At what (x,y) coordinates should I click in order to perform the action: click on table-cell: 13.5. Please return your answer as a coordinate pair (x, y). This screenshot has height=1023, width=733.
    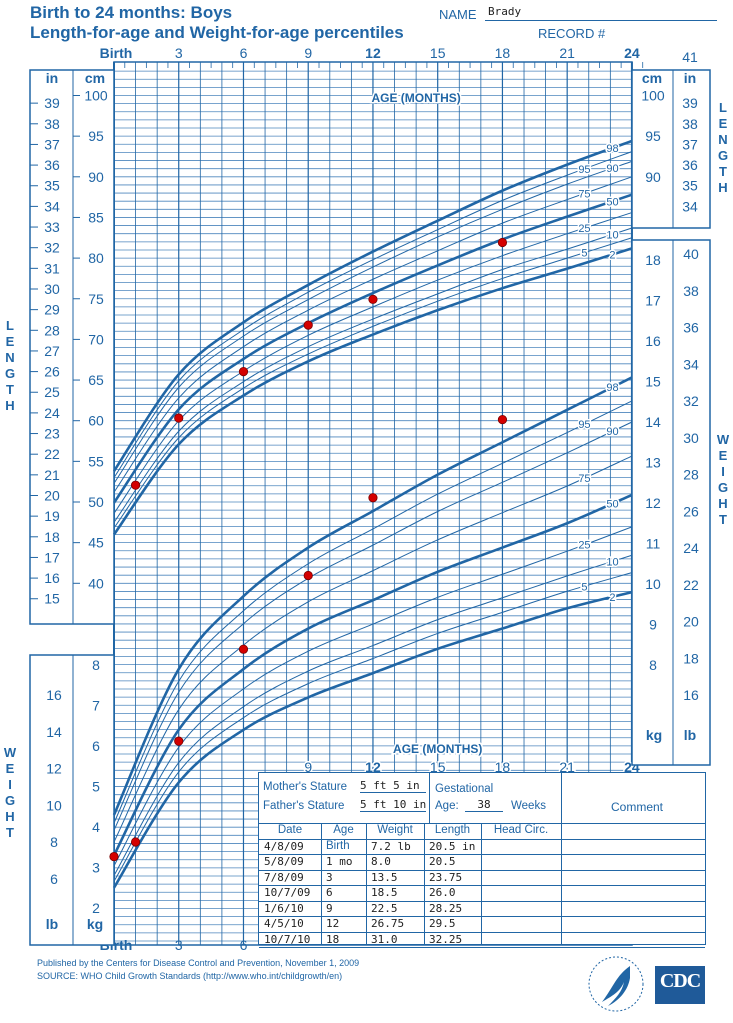
    Looking at the image, I should click on (384, 877).